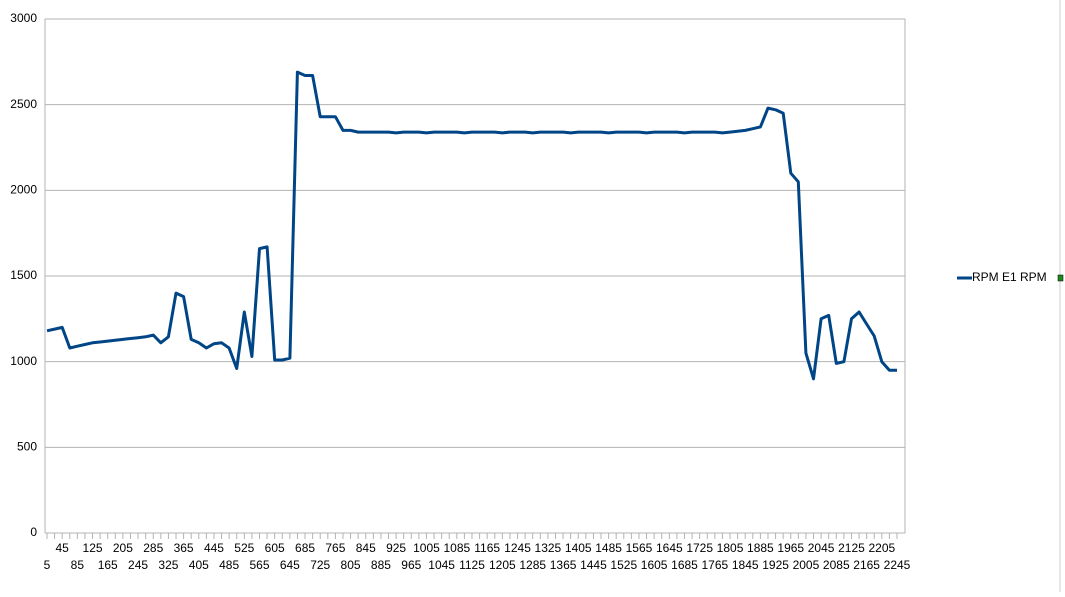 This screenshot has height=597, width=1065. What do you see at coordinates (851, 548) in the screenshot?
I see `x-tick-label: 2125` at bounding box center [851, 548].